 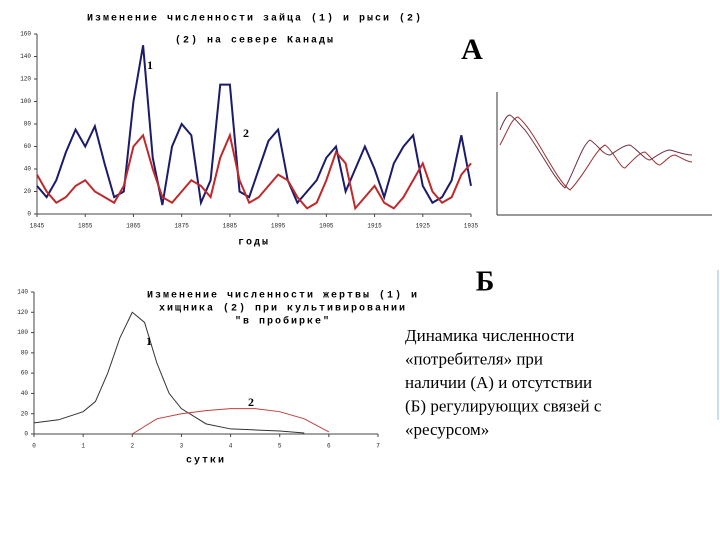 What do you see at coordinates (83, 446) in the screenshot?
I see `x-tick-label: 1` at bounding box center [83, 446].